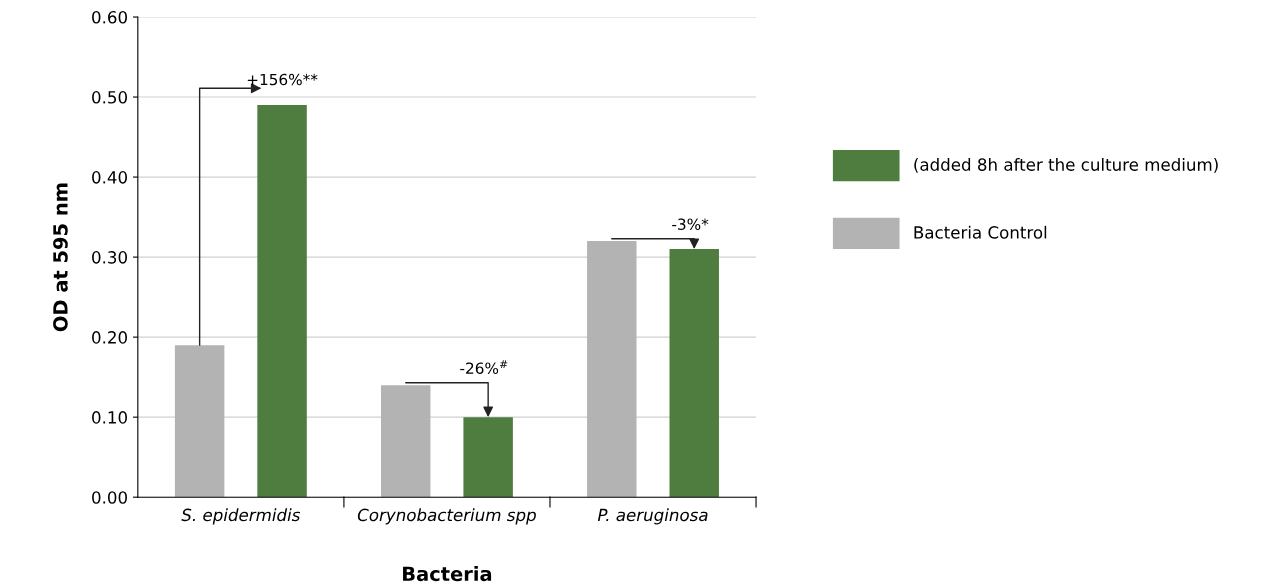  I want to click on x-tick-label: S. epidermidis, so click(241, 516).